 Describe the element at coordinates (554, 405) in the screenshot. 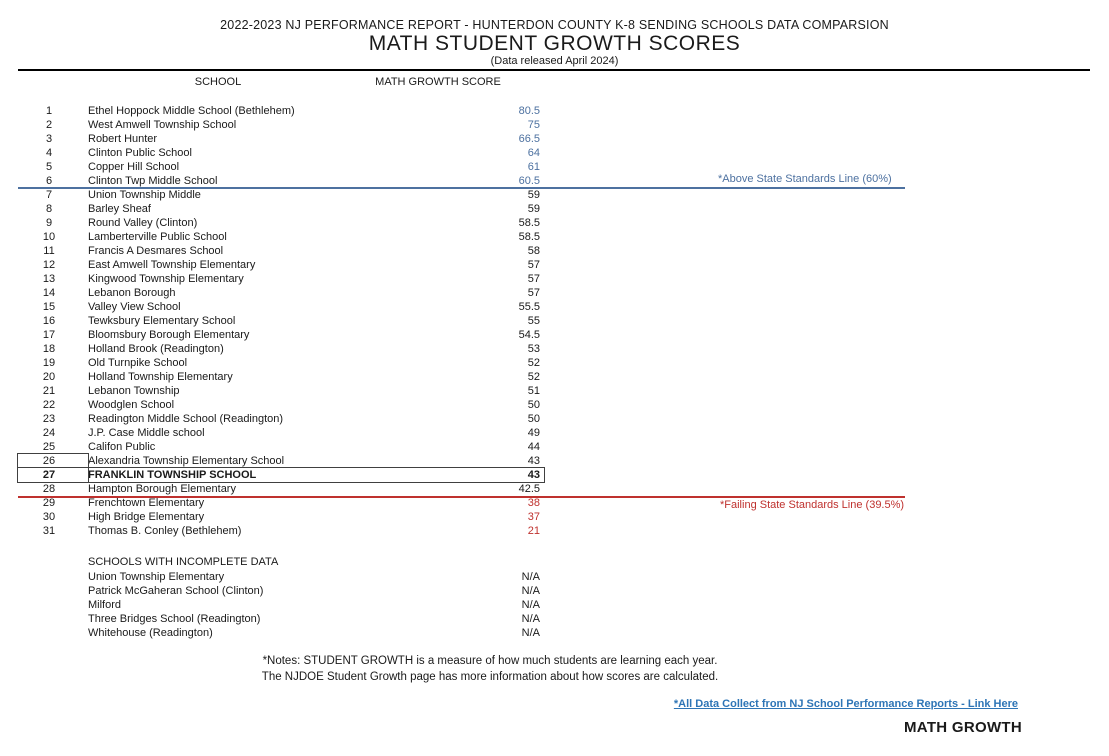

I see `table-row: 22 Woodglen School 50` at that location.